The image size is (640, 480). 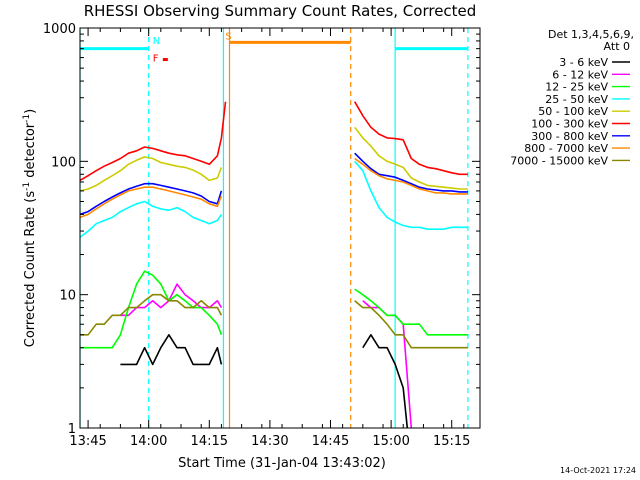 What do you see at coordinates (591, 34) in the screenshot?
I see `legend-header-detectors: Det 1,3,4,5,6,9,` at bounding box center [591, 34].